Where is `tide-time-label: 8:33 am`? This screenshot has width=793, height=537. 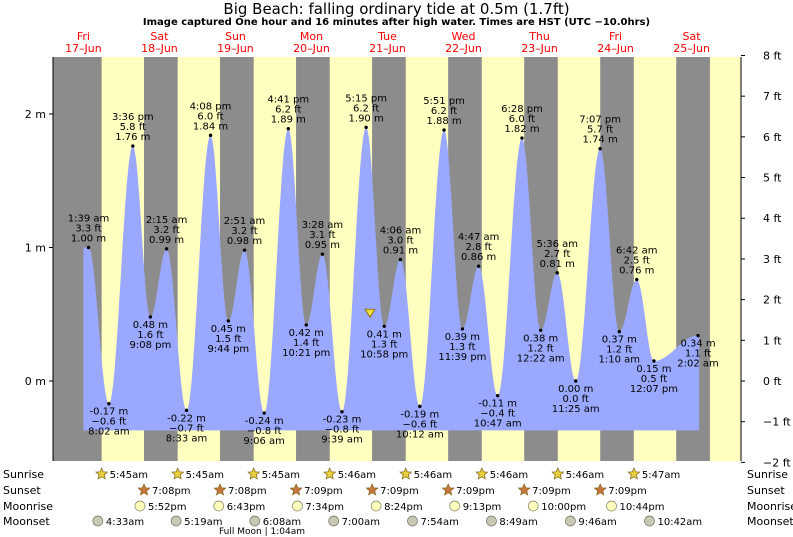
tide-time-label: 8:33 am is located at coordinates (187, 438).